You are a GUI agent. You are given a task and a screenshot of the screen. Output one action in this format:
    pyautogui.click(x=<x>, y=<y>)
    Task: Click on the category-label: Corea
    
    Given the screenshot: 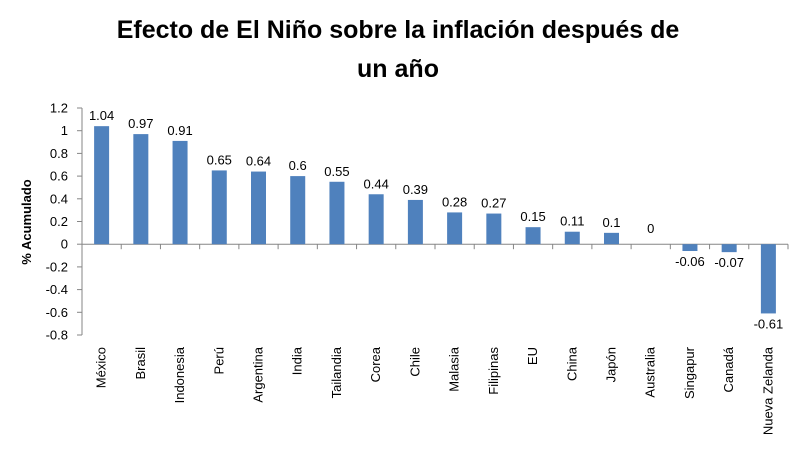 What is the action you would take?
    pyautogui.click(x=375, y=364)
    